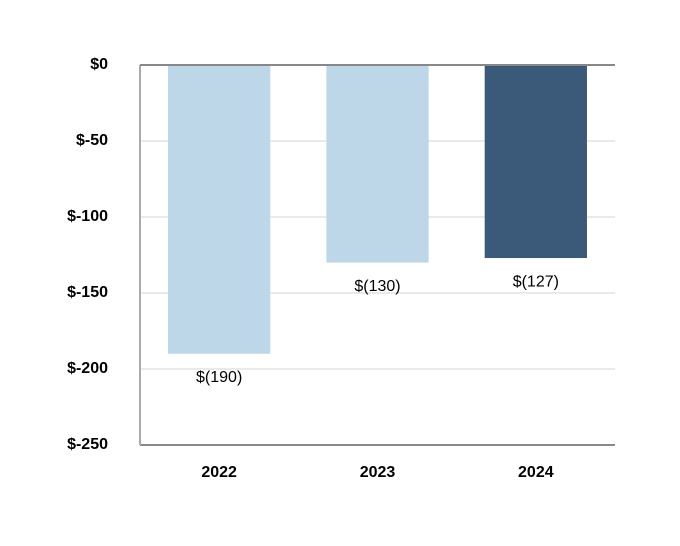 This screenshot has width=680, height=546. Describe the element at coordinates (99, 64) in the screenshot. I see `y-tick-label: $0` at that location.